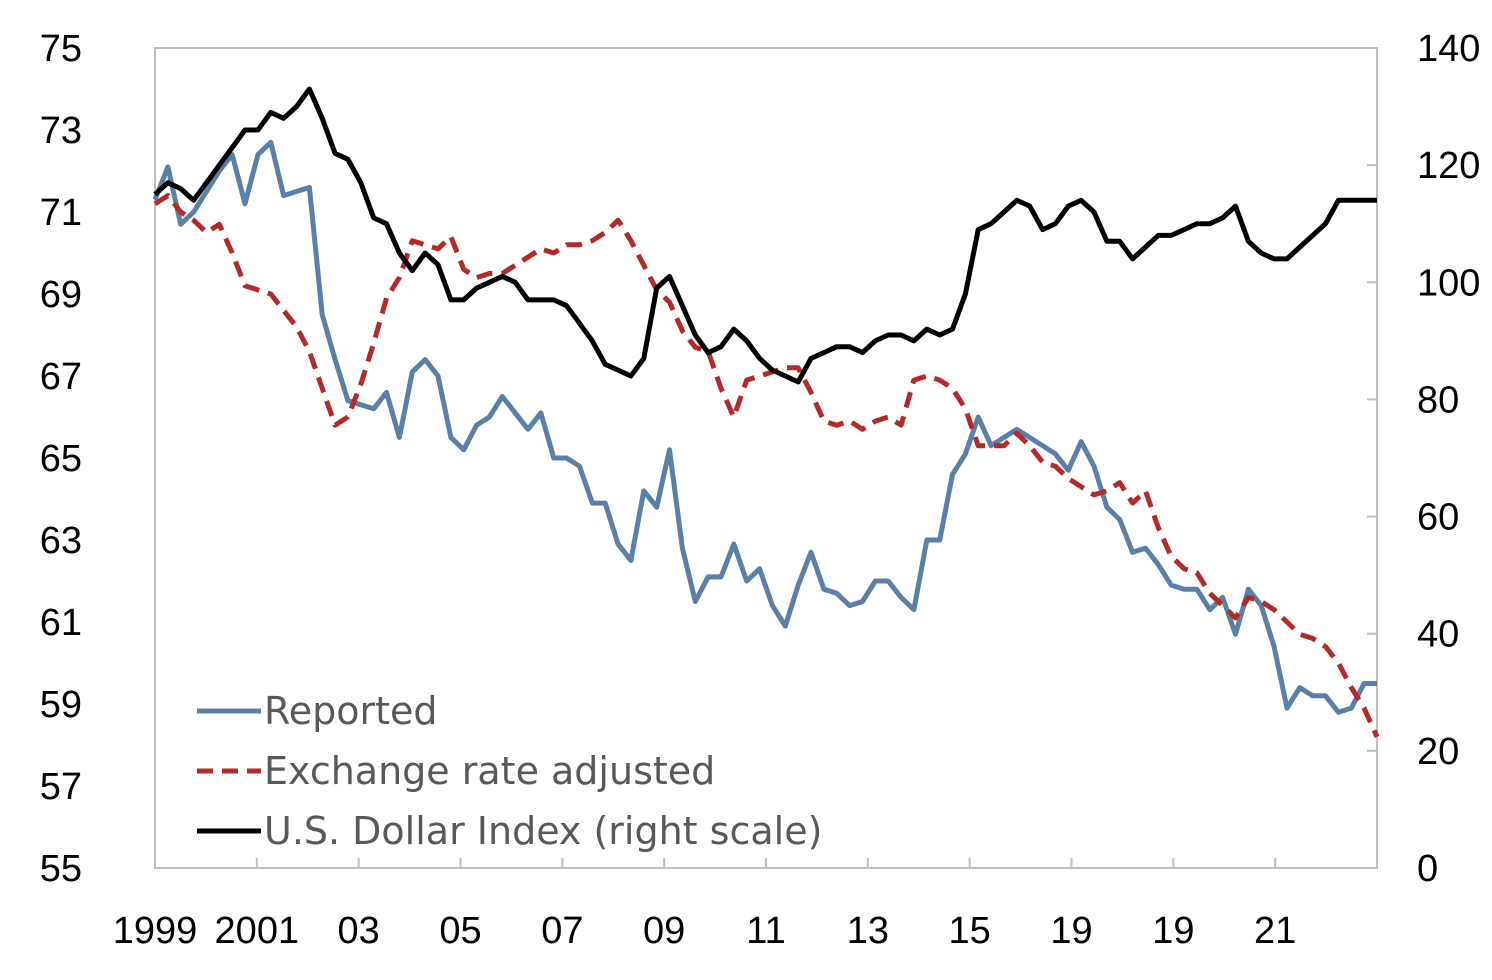 The image size is (1492, 980). Describe the element at coordinates (562, 931) in the screenshot. I see `x-tick-label: 07` at that location.